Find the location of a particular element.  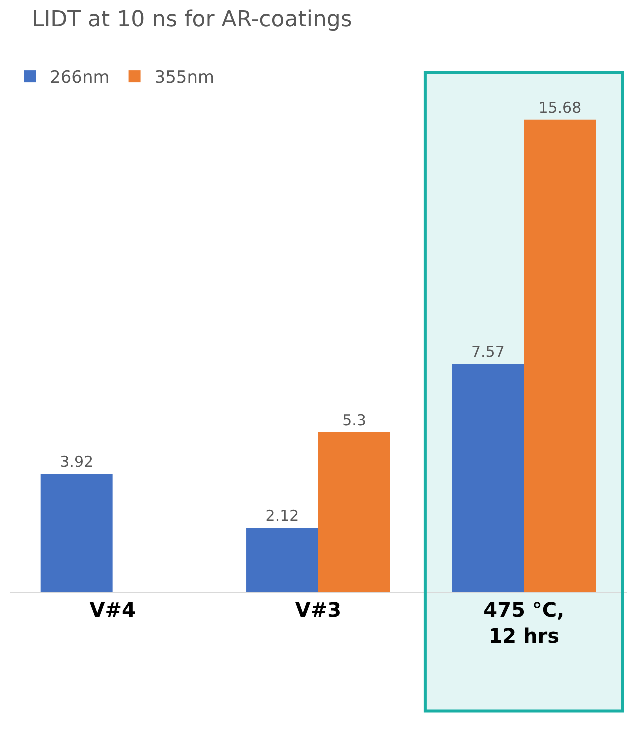

data-label: 15.68 is located at coordinates (560, 107).